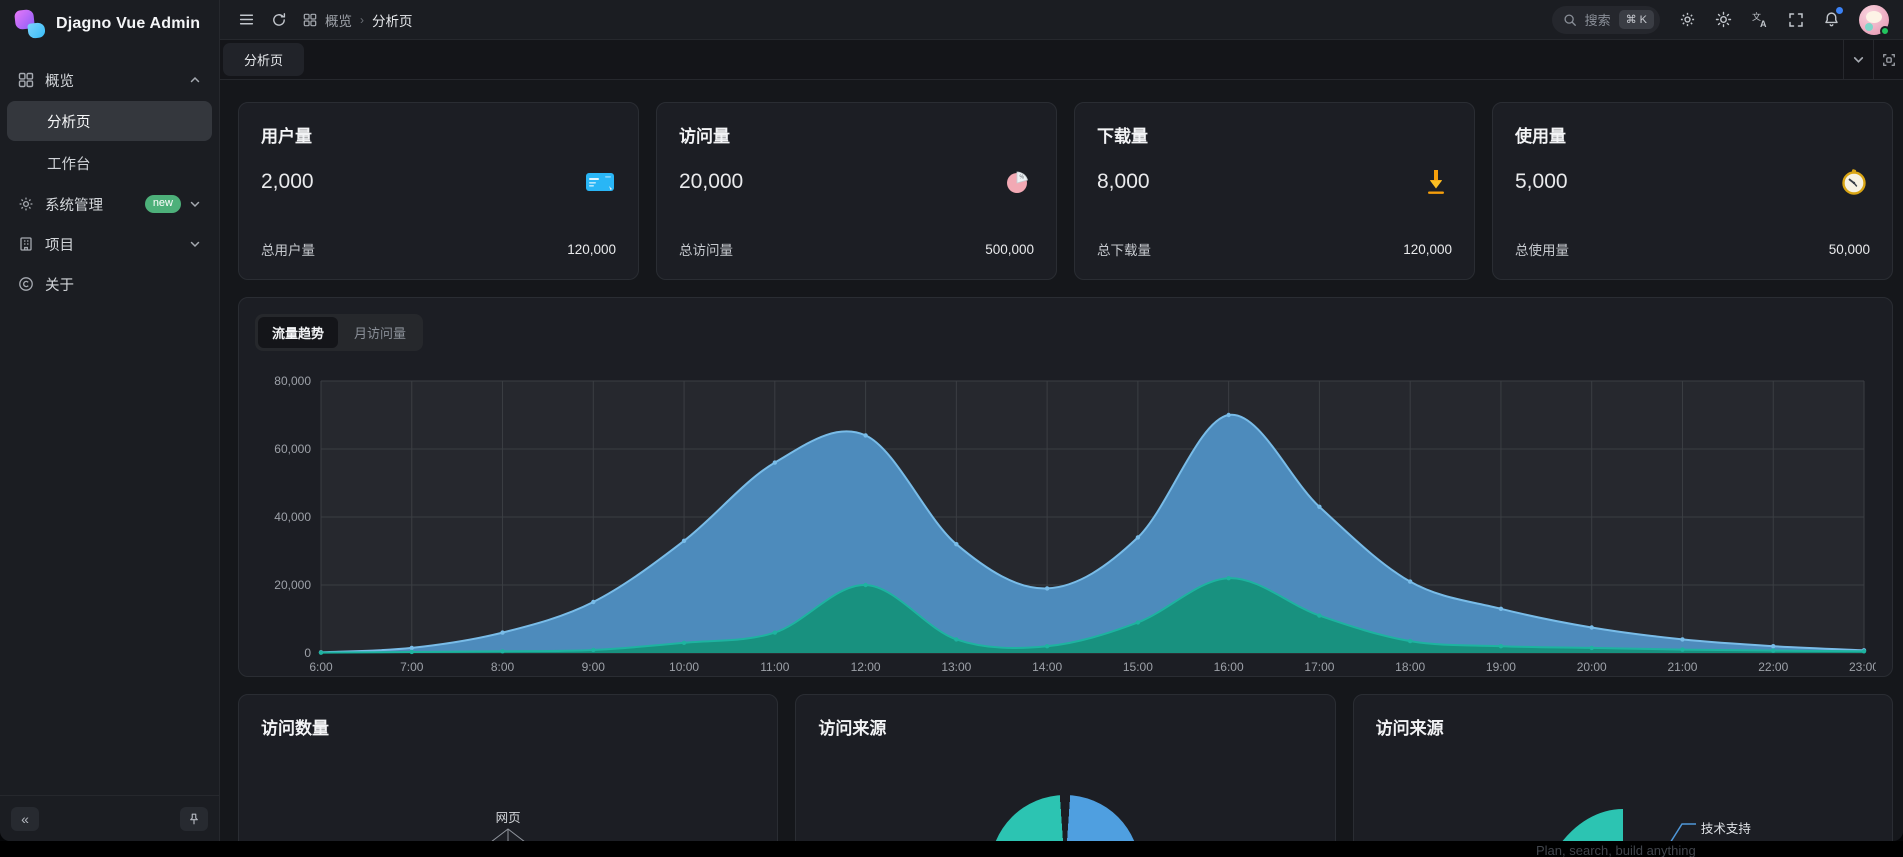 This screenshot has height=857, width=1903. Describe the element at coordinates (287, 181) in the screenshot. I see `stat-card-value: 2,000` at that location.